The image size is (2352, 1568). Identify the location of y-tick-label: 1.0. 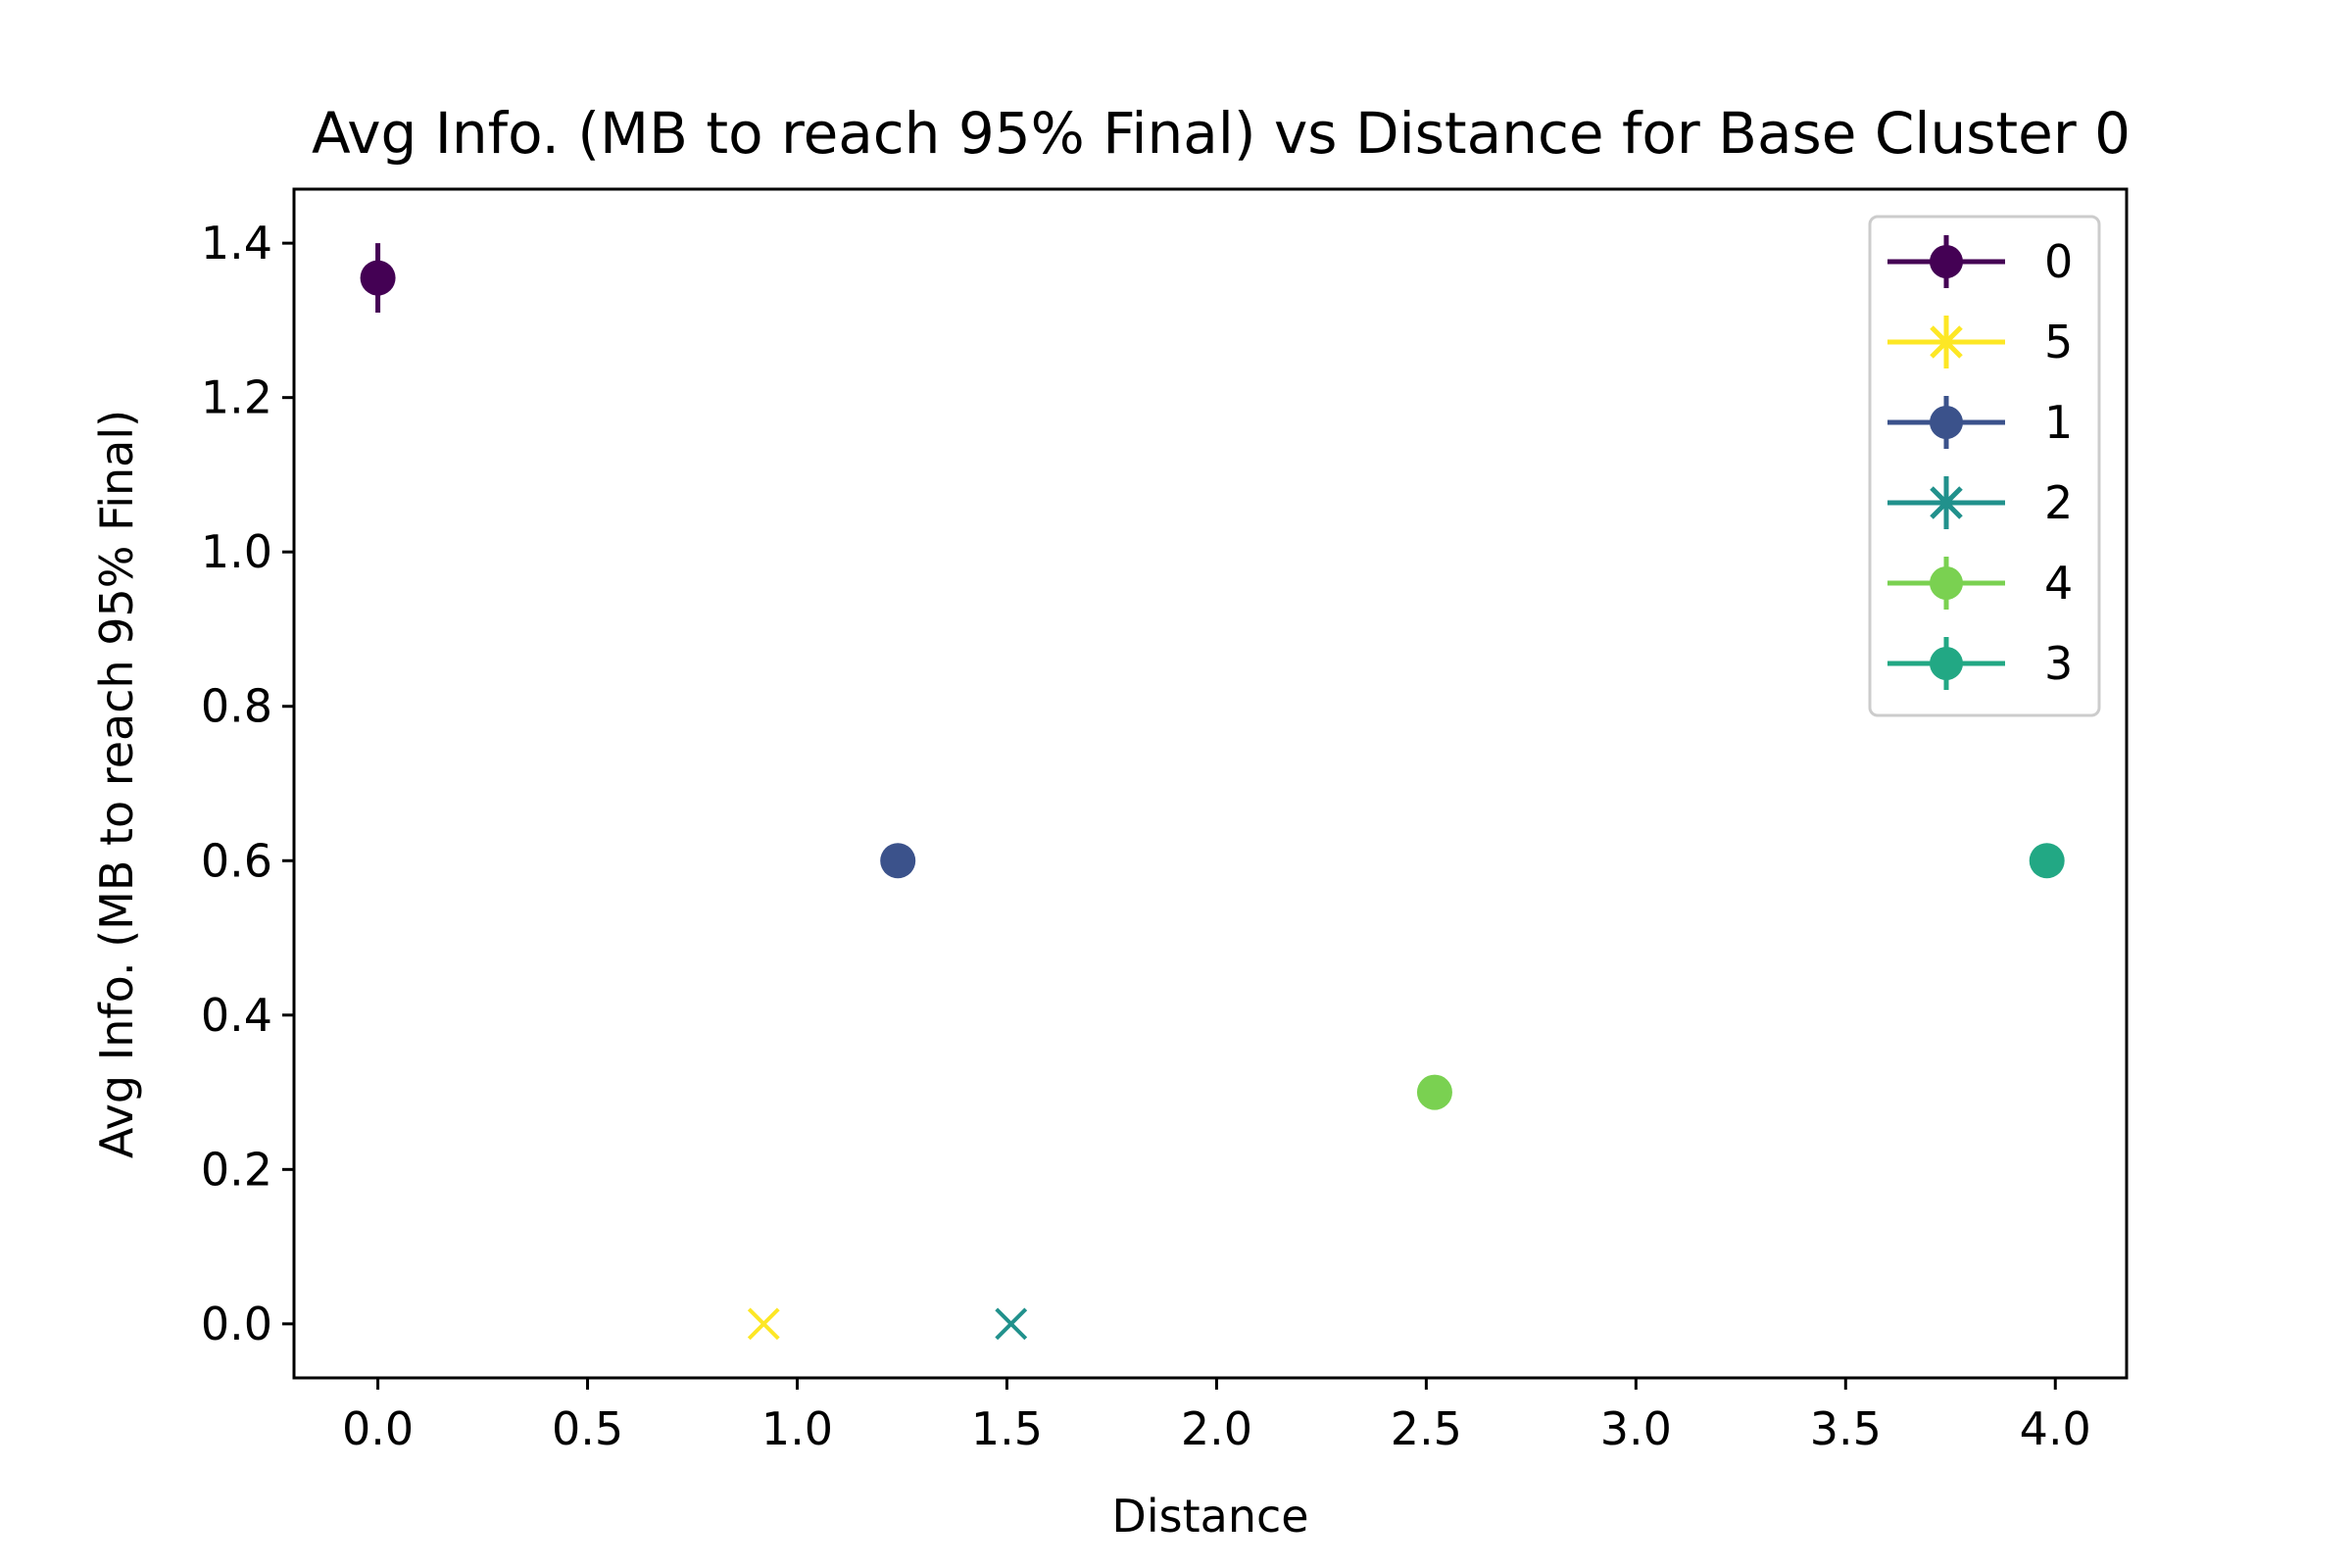
(236, 551).